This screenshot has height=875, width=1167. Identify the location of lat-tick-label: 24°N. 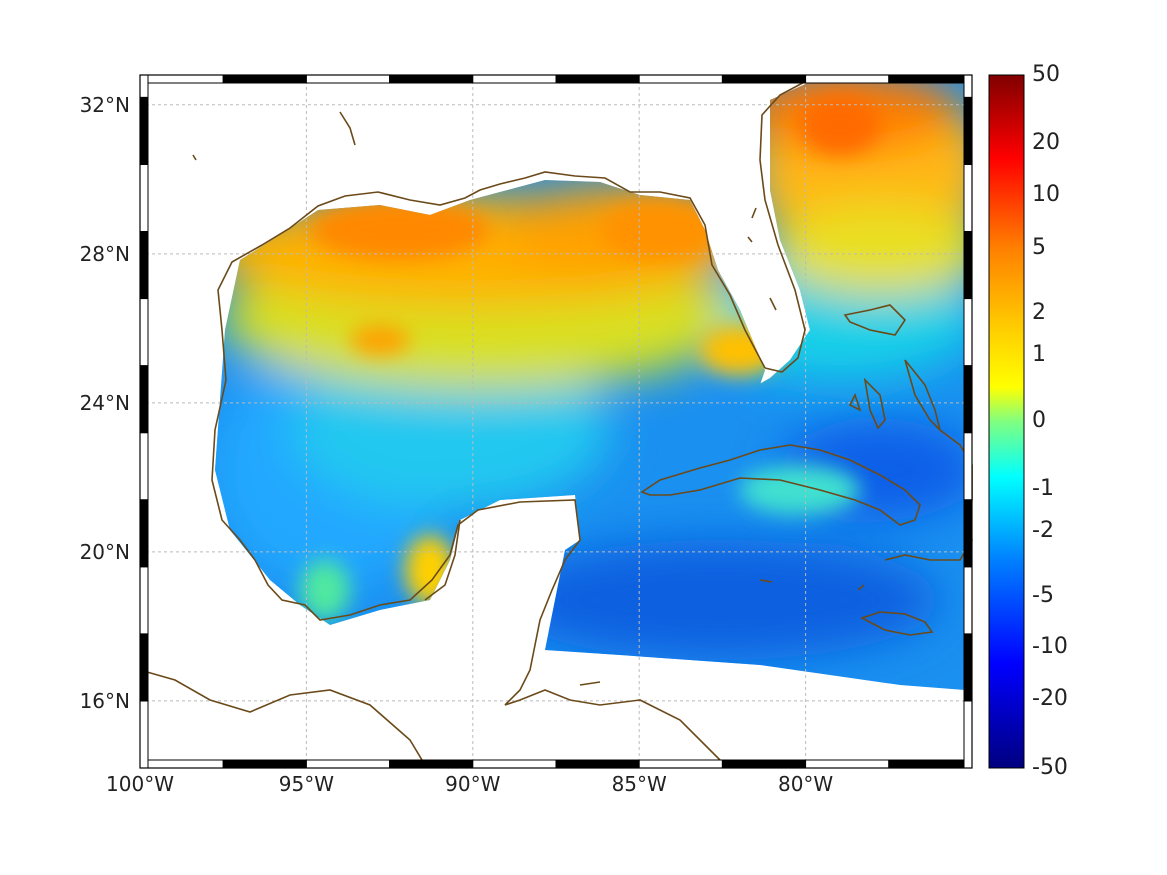
(104, 402).